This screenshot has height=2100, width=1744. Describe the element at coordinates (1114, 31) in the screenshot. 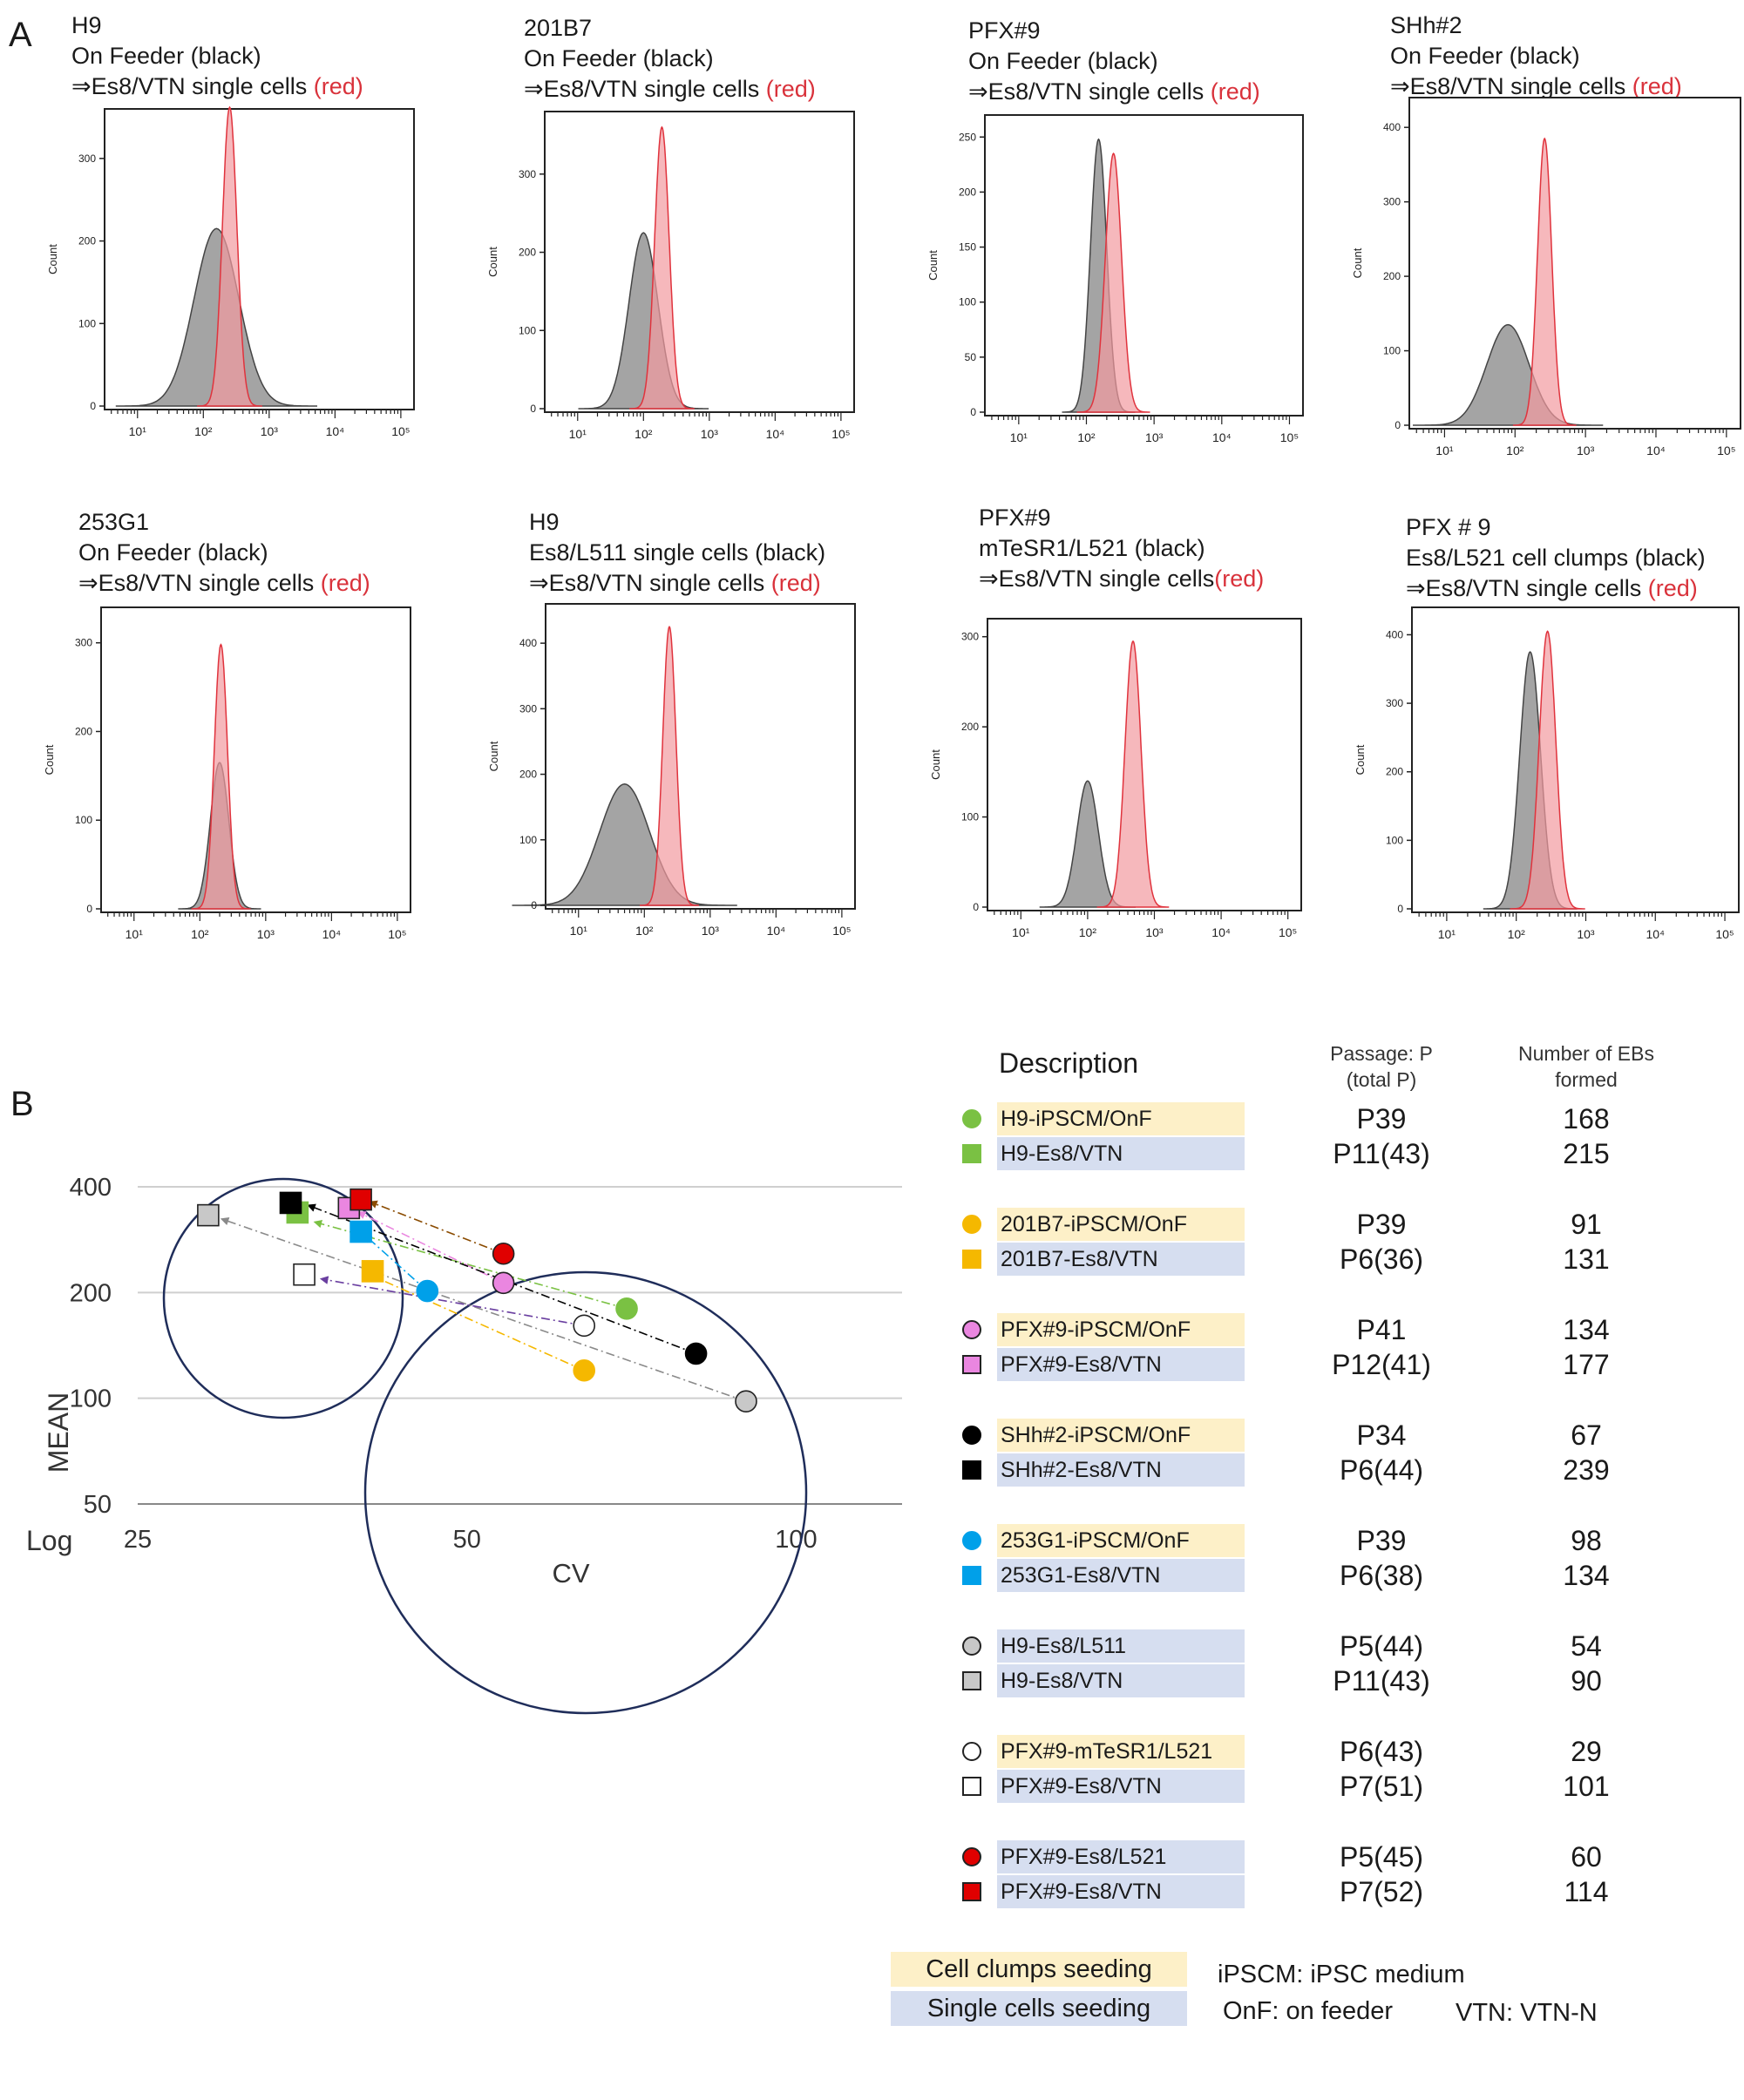

I see `caption-line: PFX#9` at that location.